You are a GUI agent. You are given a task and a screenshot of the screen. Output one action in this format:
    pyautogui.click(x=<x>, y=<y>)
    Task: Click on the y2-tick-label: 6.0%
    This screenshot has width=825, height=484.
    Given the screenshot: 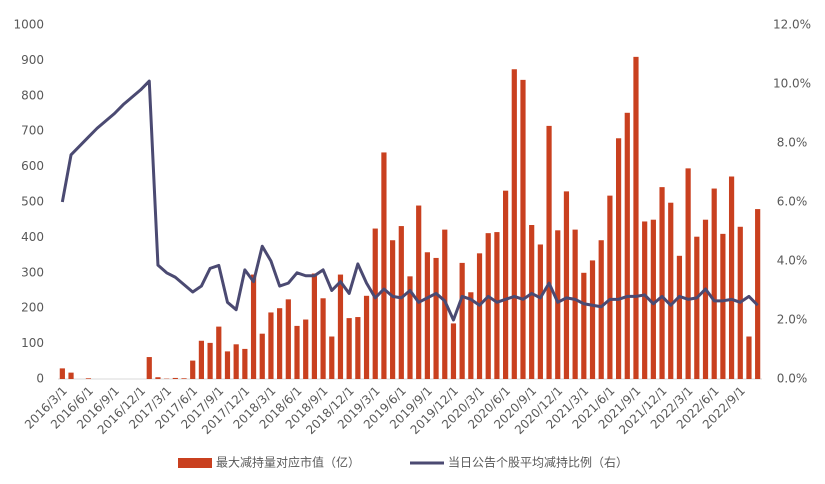 What is the action you would take?
    pyautogui.click(x=792, y=202)
    